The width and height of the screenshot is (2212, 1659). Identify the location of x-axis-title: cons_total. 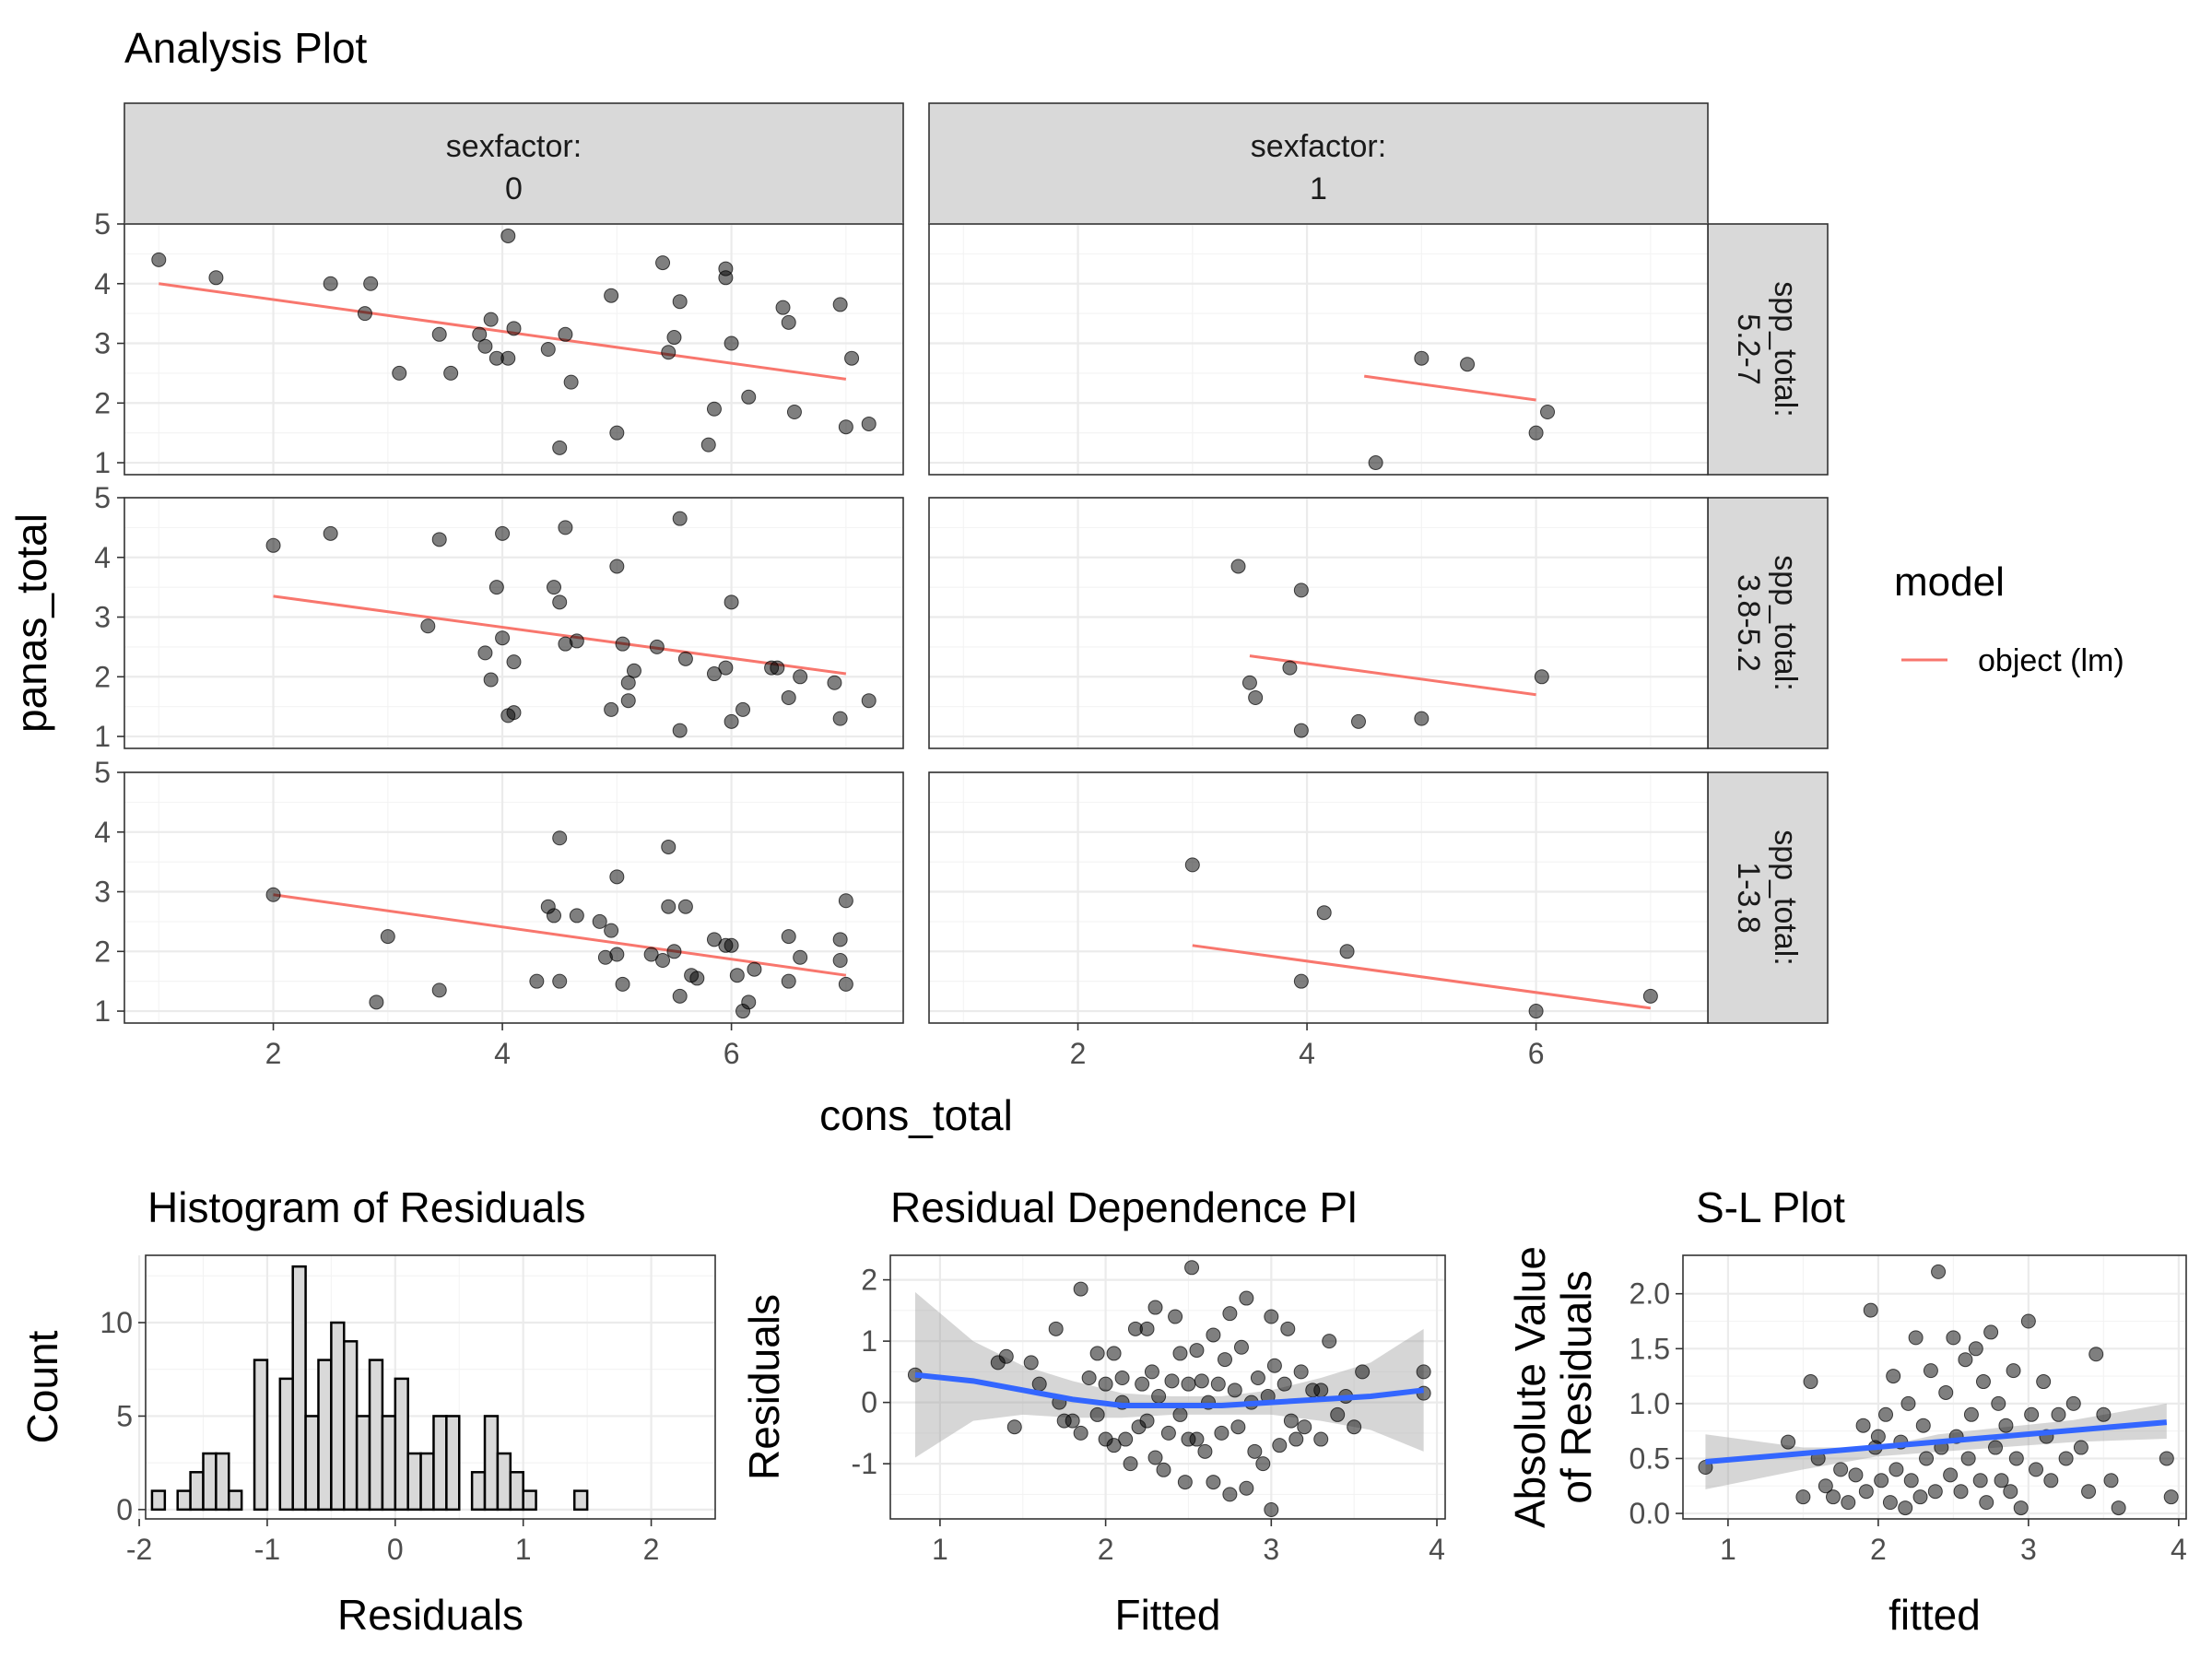
(916, 1115).